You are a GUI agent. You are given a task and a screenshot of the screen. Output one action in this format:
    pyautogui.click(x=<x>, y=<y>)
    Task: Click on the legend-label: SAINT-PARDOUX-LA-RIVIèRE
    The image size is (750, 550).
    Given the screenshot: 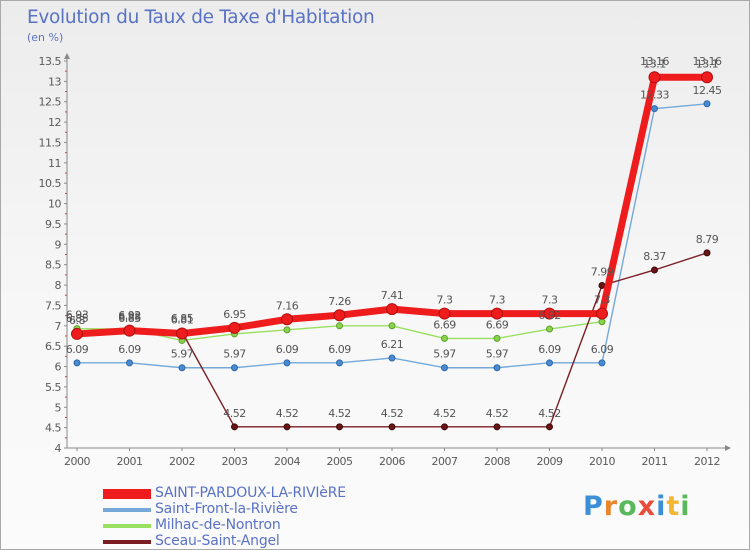 What is the action you would take?
    pyautogui.click(x=250, y=493)
    